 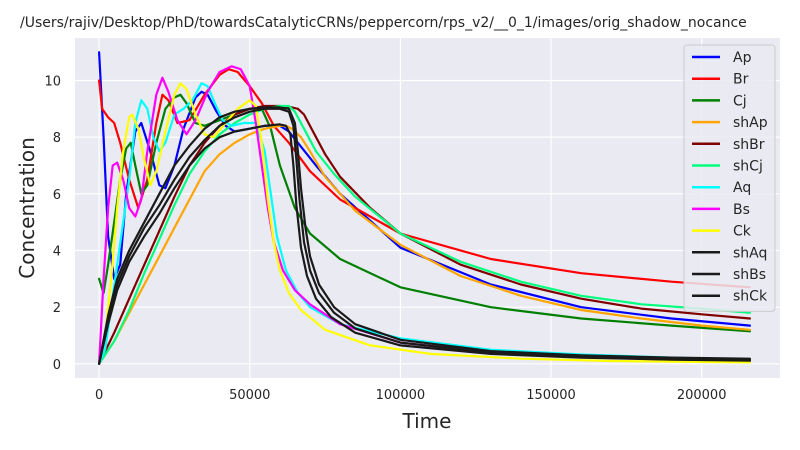 I want to click on x-axis-label: Time, so click(x=427, y=421).